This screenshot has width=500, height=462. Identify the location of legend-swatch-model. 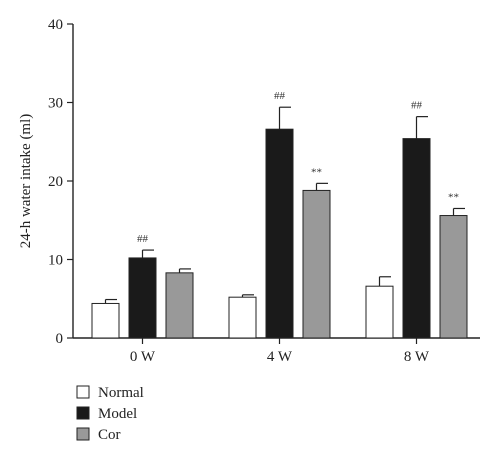
(83, 413).